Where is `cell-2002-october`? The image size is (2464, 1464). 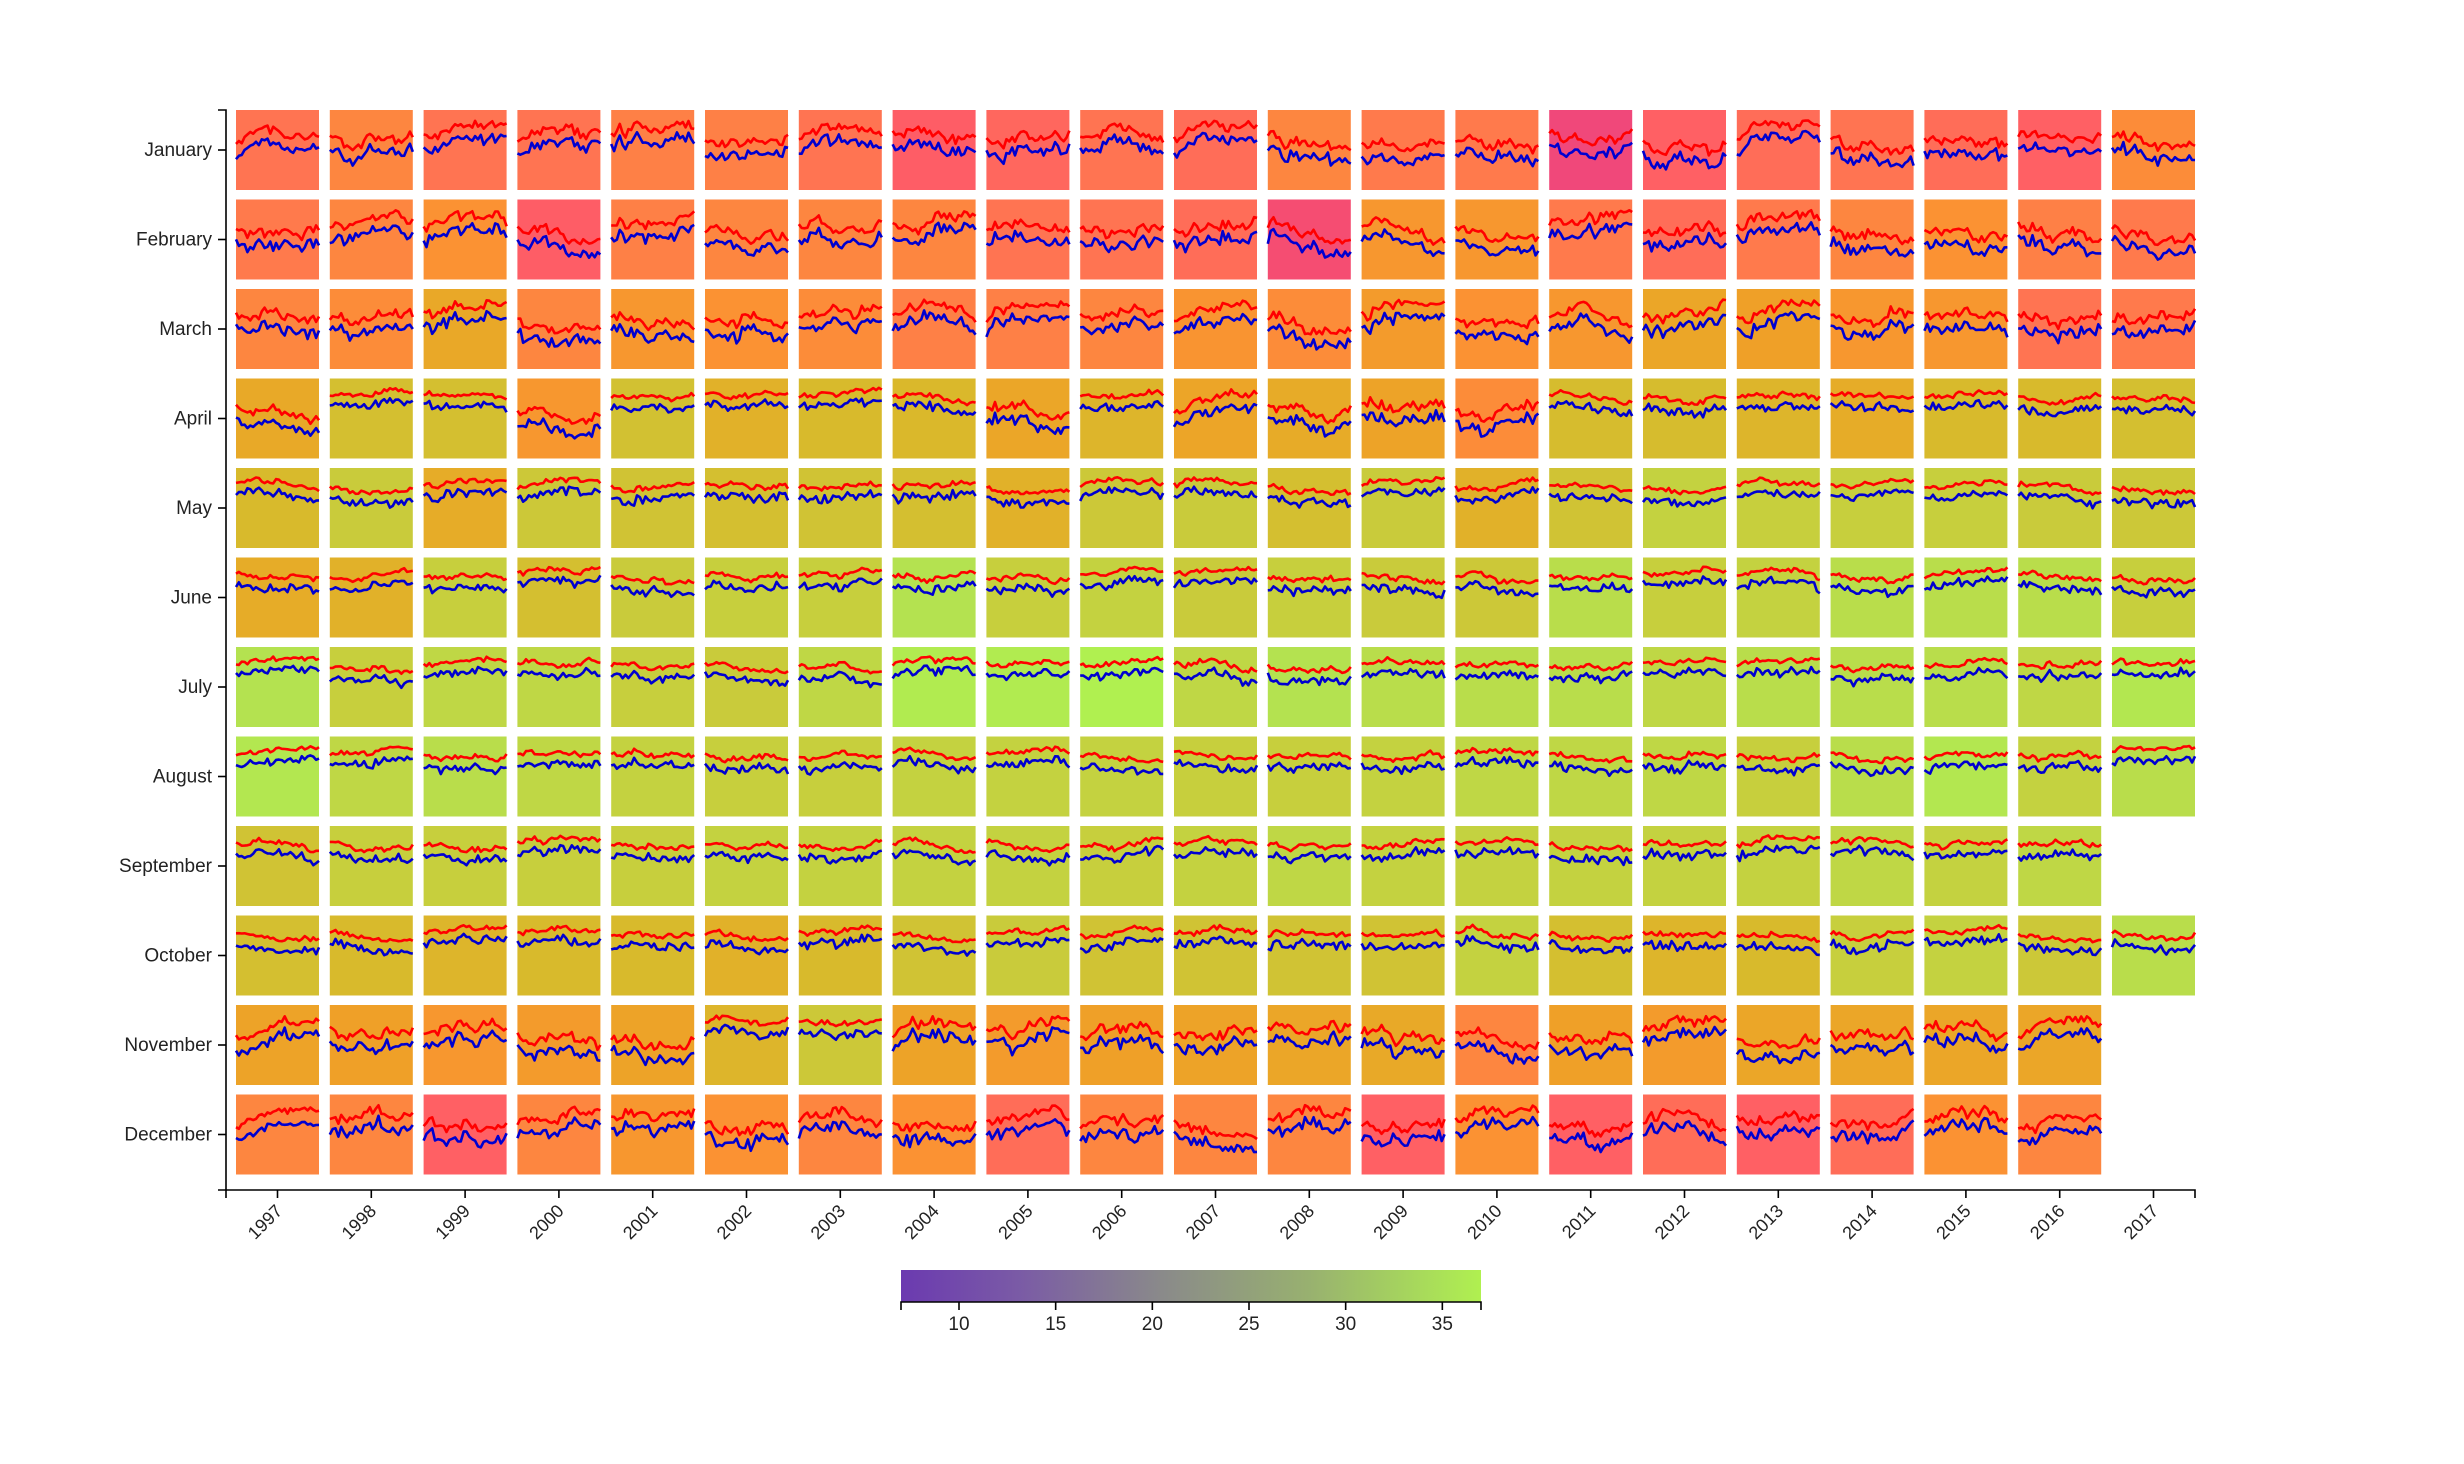 cell-2002-october is located at coordinates (746, 955).